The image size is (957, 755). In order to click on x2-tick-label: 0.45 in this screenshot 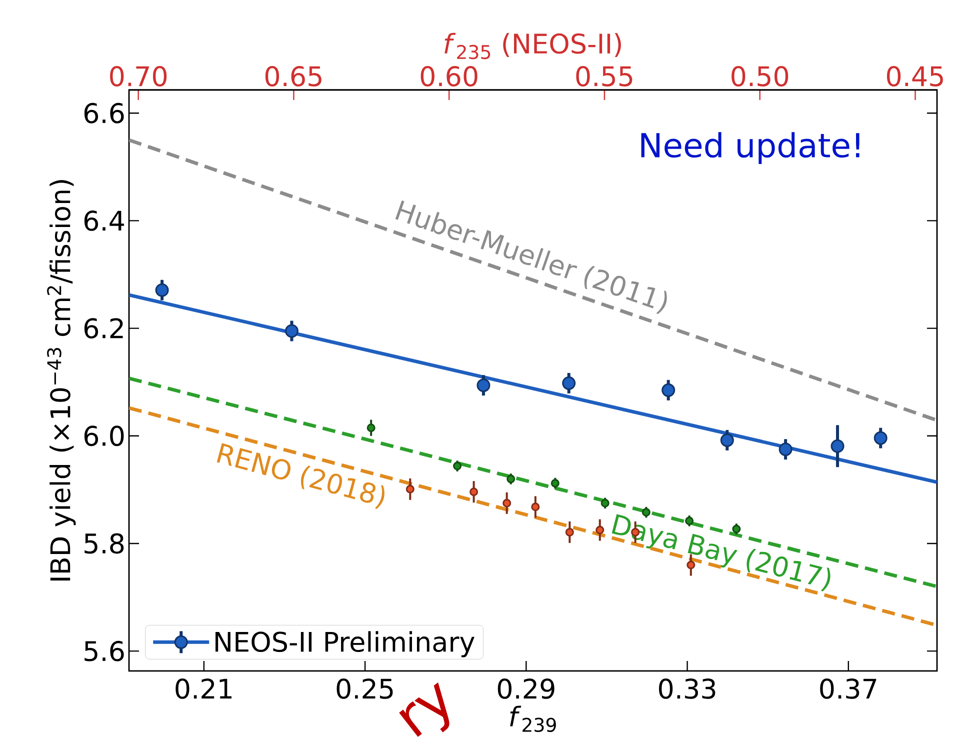, I will do `click(914, 76)`.